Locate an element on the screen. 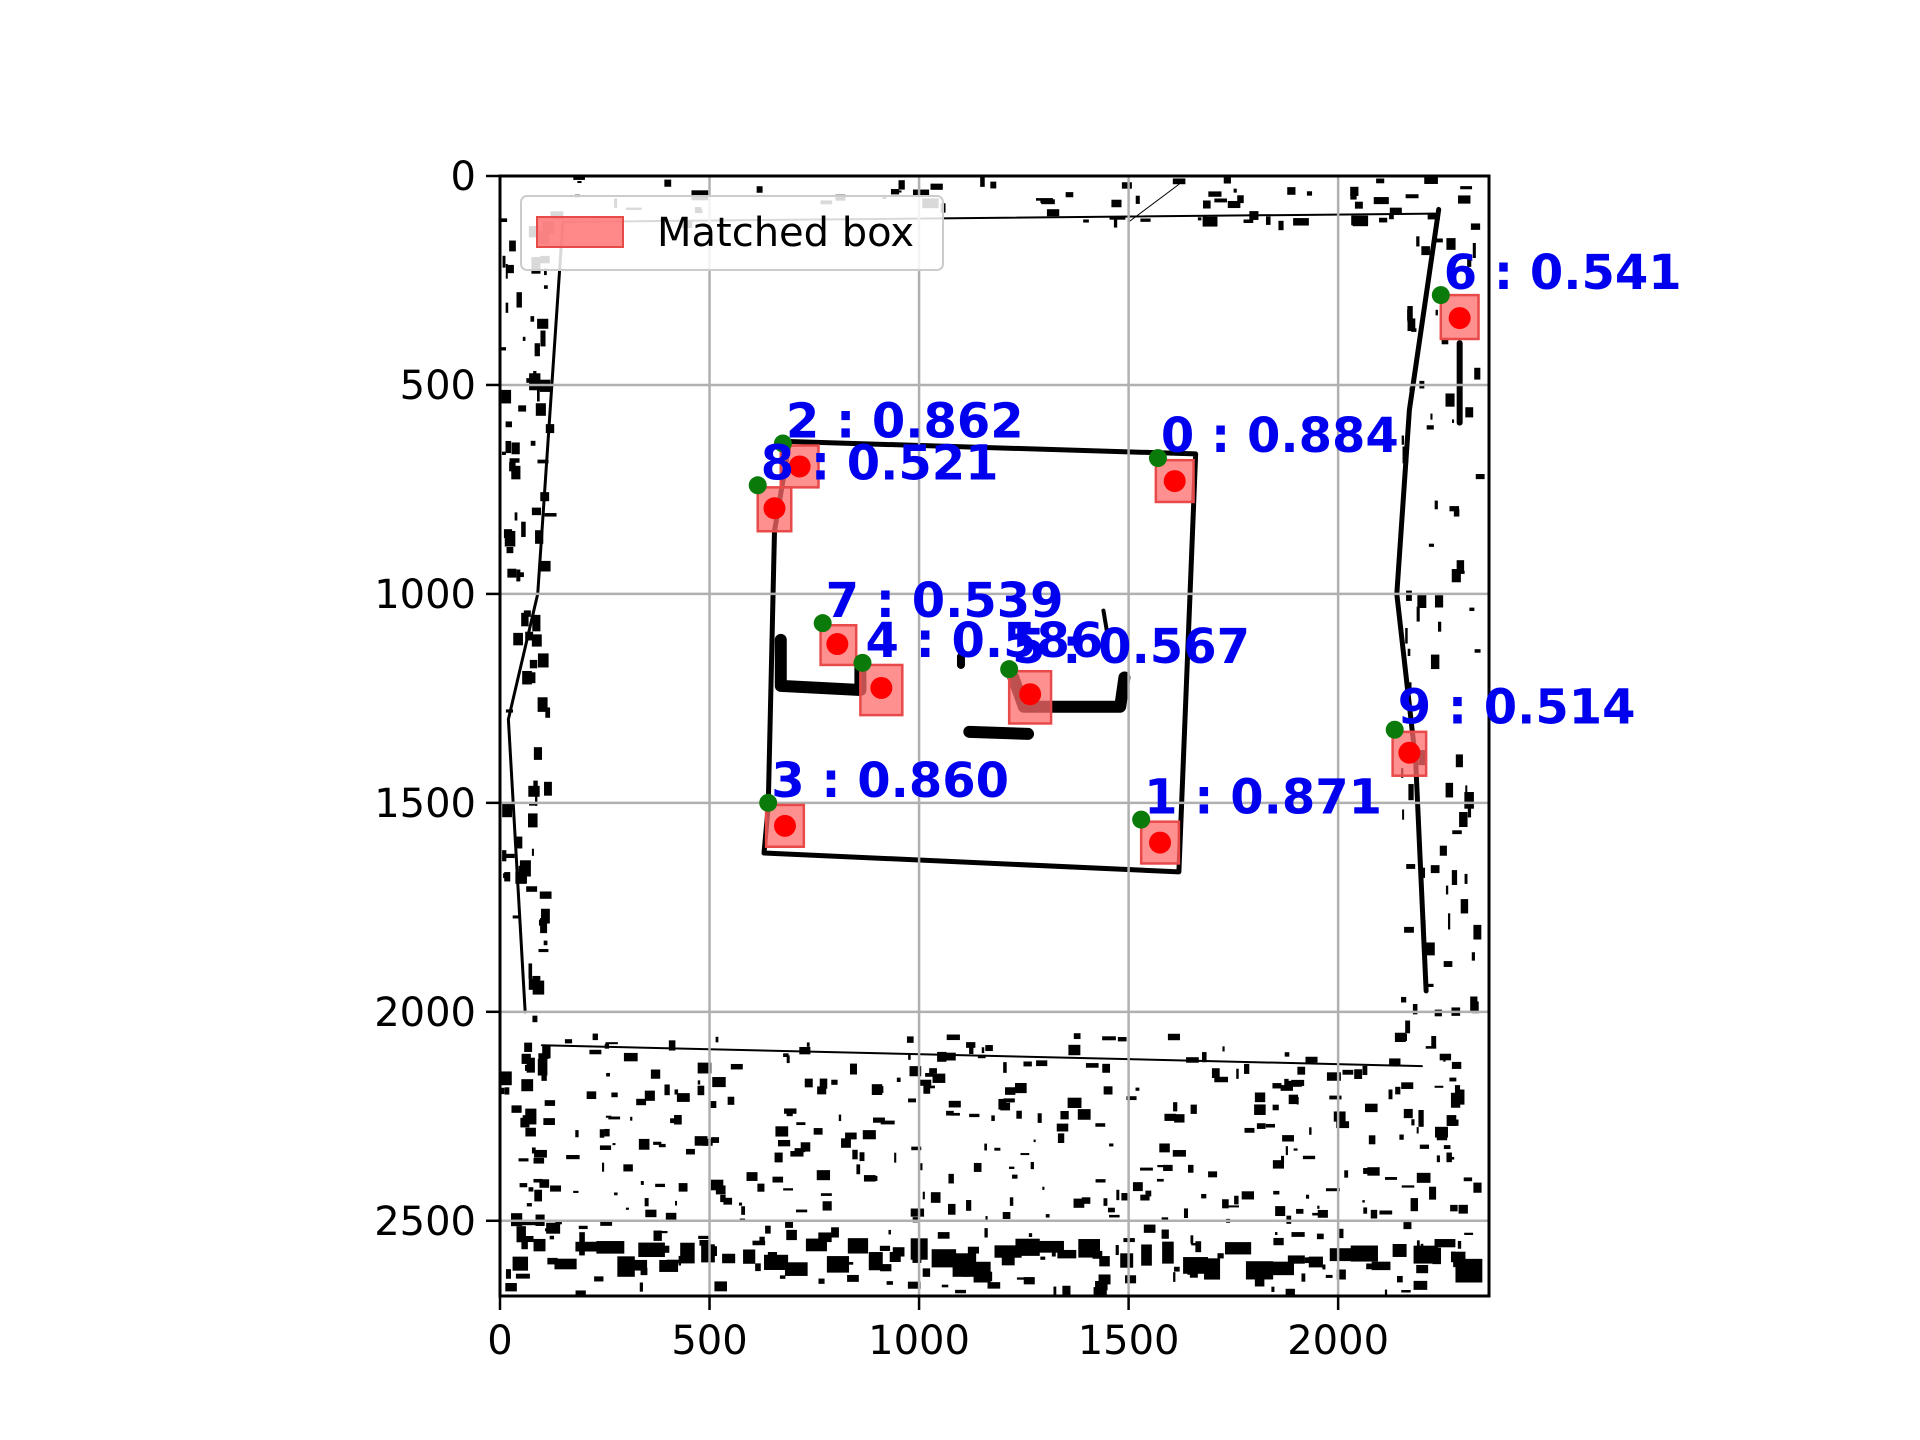  detection-label-7: 7 : 0.539 is located at coordinates (945, 601).